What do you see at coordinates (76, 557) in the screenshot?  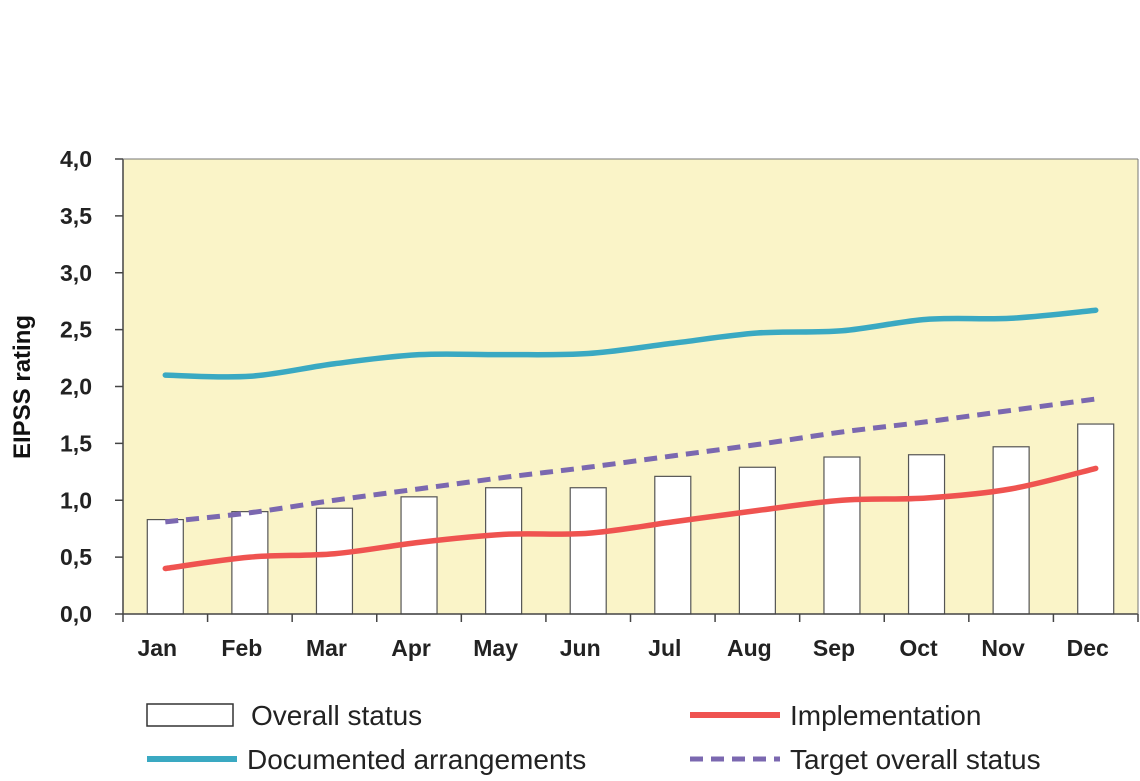 I see `y-tick-label: 0,5` at bounding box center [76, 557].